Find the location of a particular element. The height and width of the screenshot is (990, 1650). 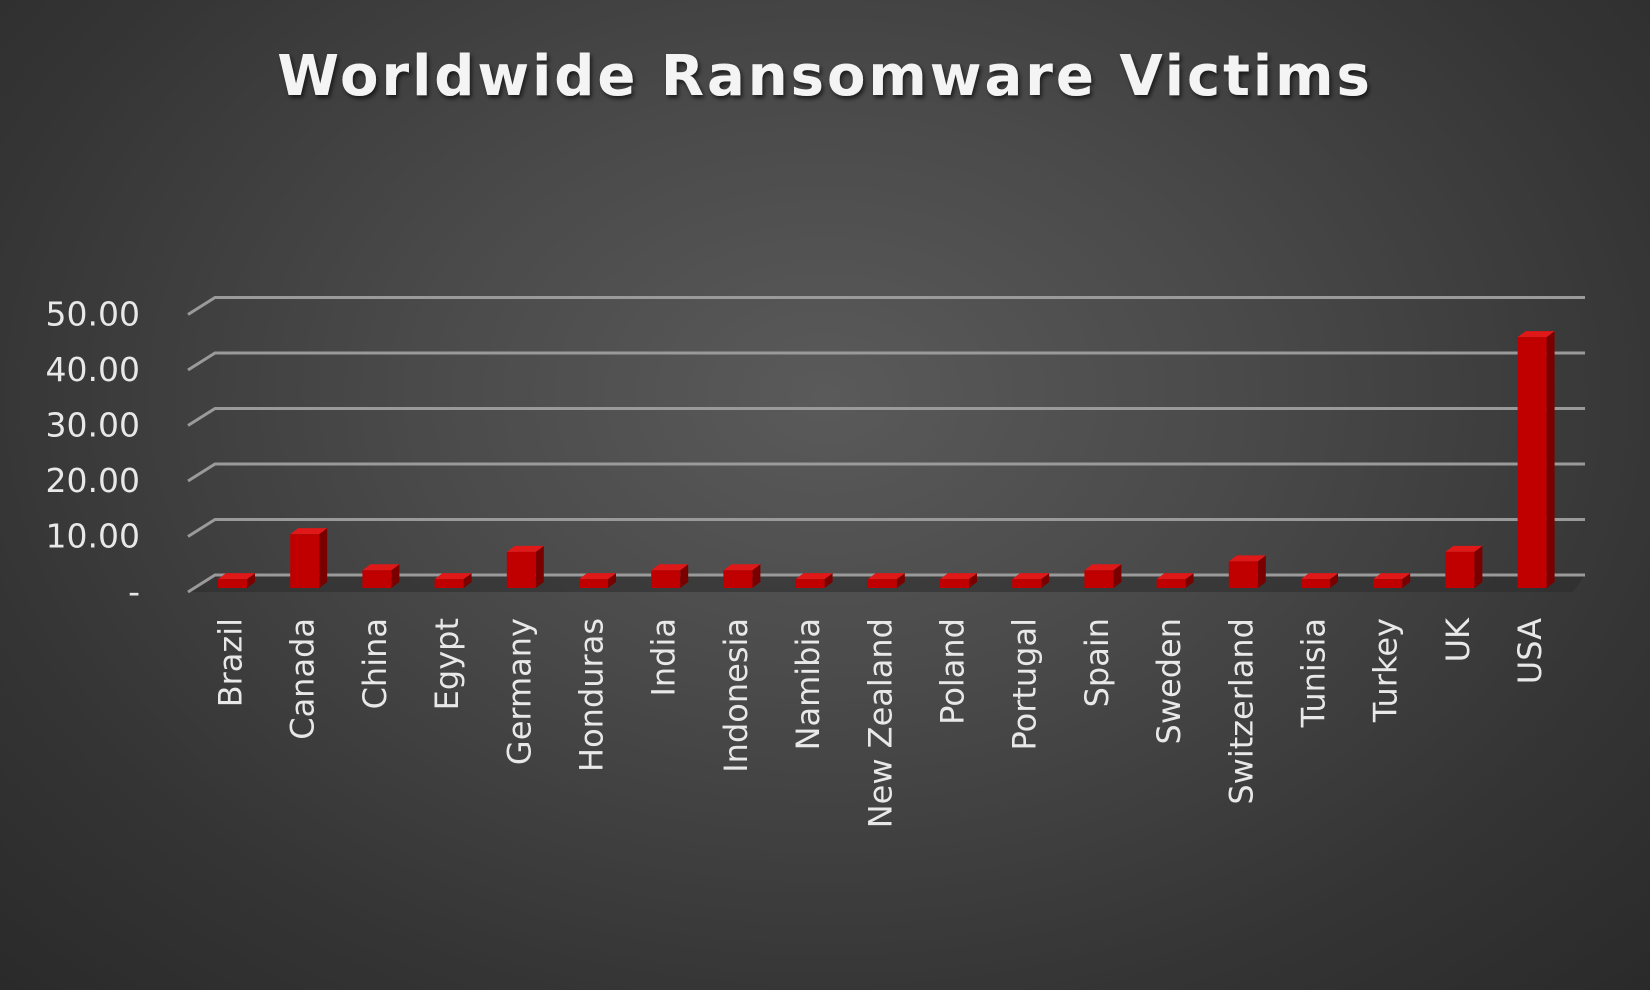

y-tick-label: 10.00 is located at coordinates (93, 536).